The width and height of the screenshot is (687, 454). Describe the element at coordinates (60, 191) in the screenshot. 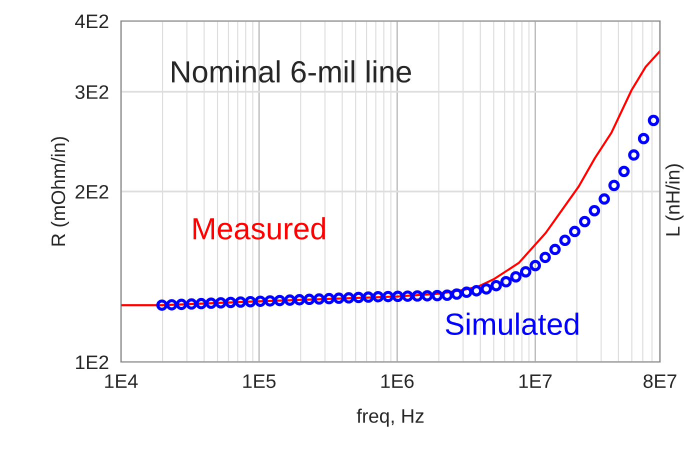

I see `y-axis-title: R (mOhm/in)` at that location.